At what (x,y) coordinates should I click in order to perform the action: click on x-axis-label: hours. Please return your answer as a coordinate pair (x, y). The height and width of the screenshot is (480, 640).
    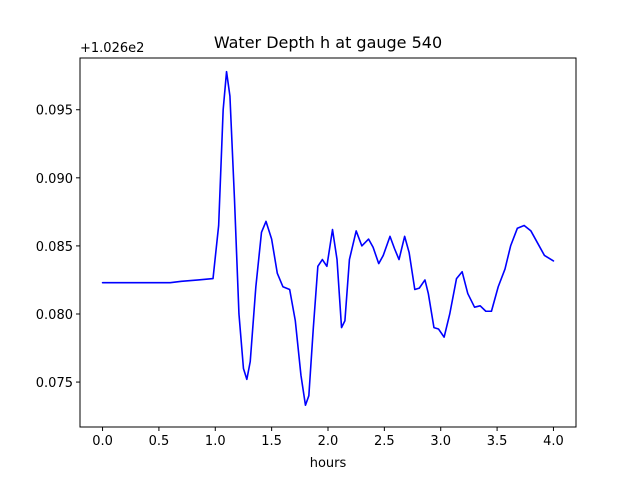
    Looking at the image, I should click on (328, 463).